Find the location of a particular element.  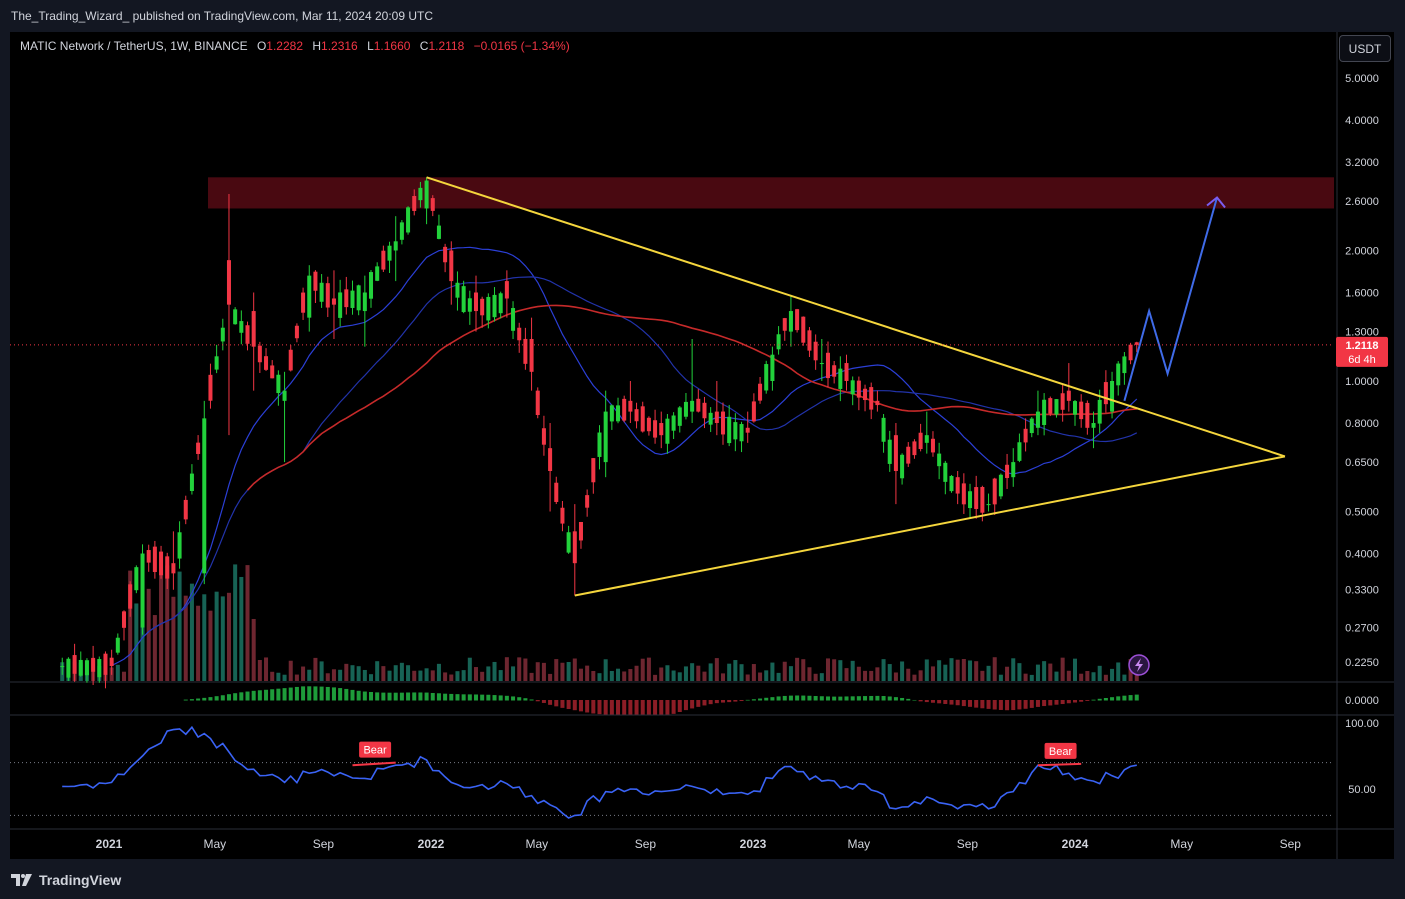

price-tick-label: 0.8000 is located at coordinates (1362, 424).